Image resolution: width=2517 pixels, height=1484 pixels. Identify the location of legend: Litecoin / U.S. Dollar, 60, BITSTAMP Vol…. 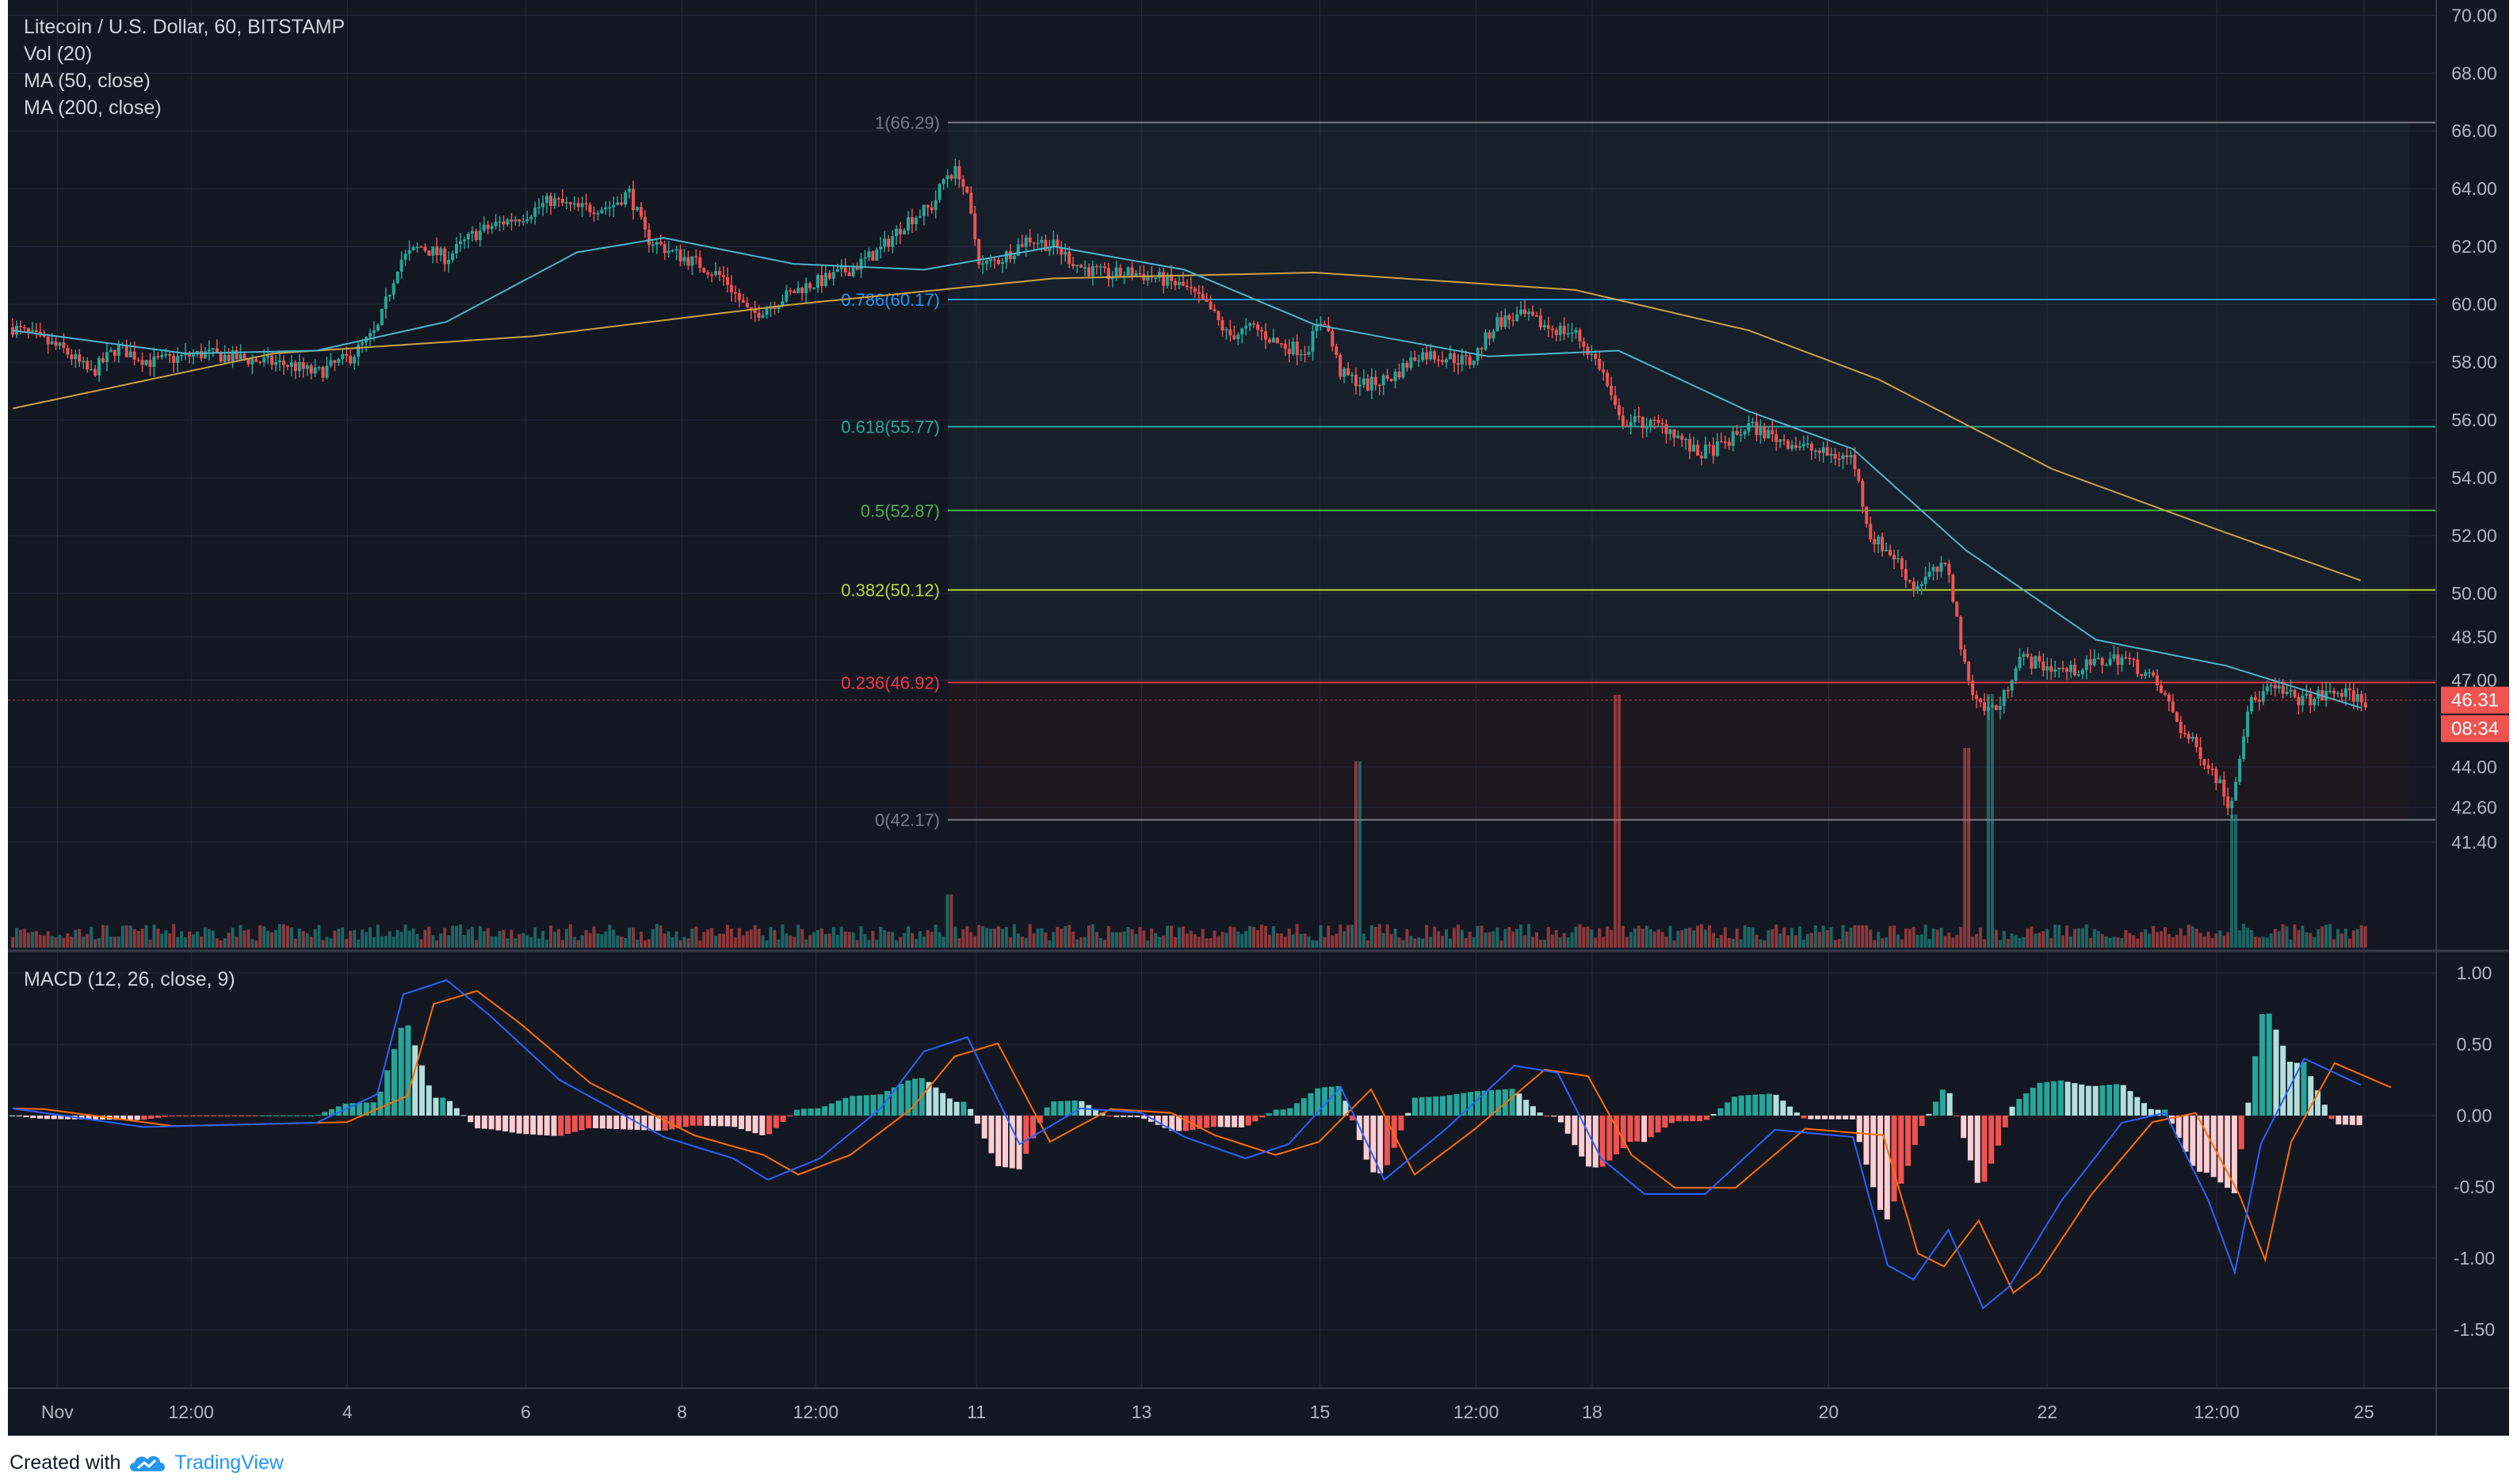
(184, 503).